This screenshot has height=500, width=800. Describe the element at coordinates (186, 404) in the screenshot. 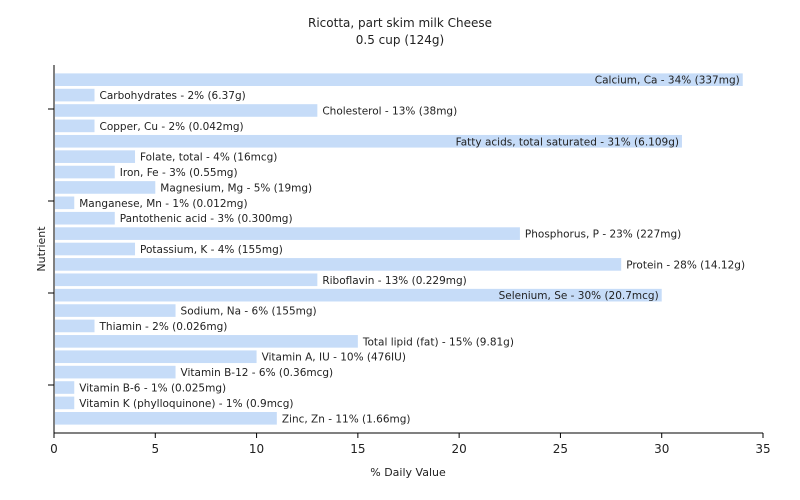

I see `bar-label-21: Vitamin K (phylloquinone) - 1% (0.9mcg)` at that location.